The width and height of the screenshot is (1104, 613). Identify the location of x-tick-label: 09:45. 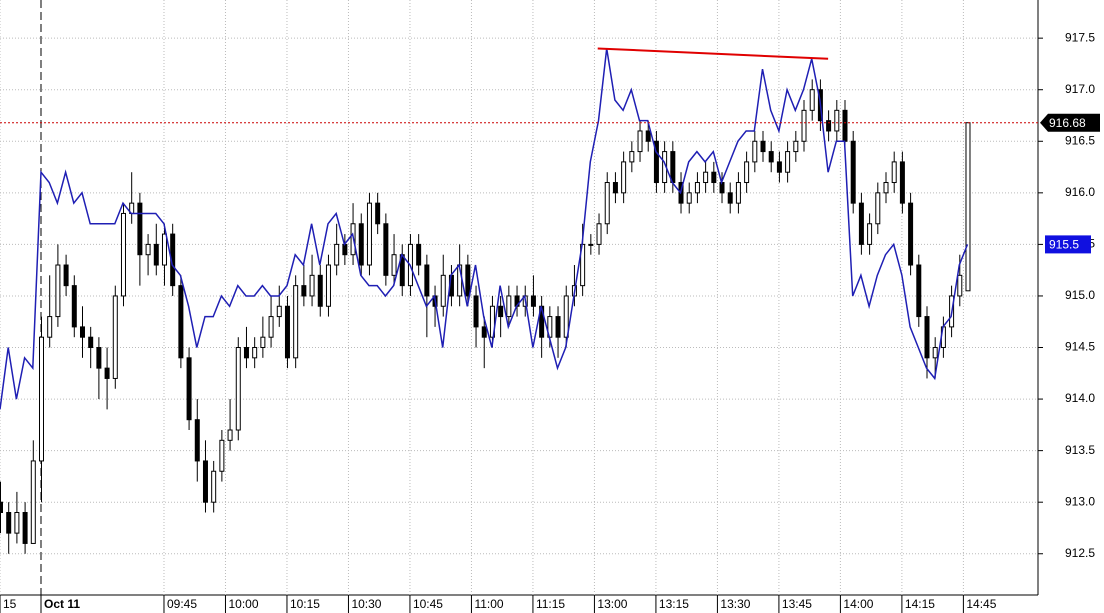
(182, 604).